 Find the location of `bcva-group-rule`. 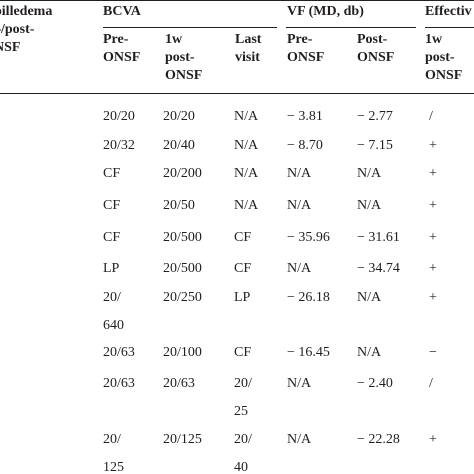

bcva-group-rule is located at coordinates (190, 27).